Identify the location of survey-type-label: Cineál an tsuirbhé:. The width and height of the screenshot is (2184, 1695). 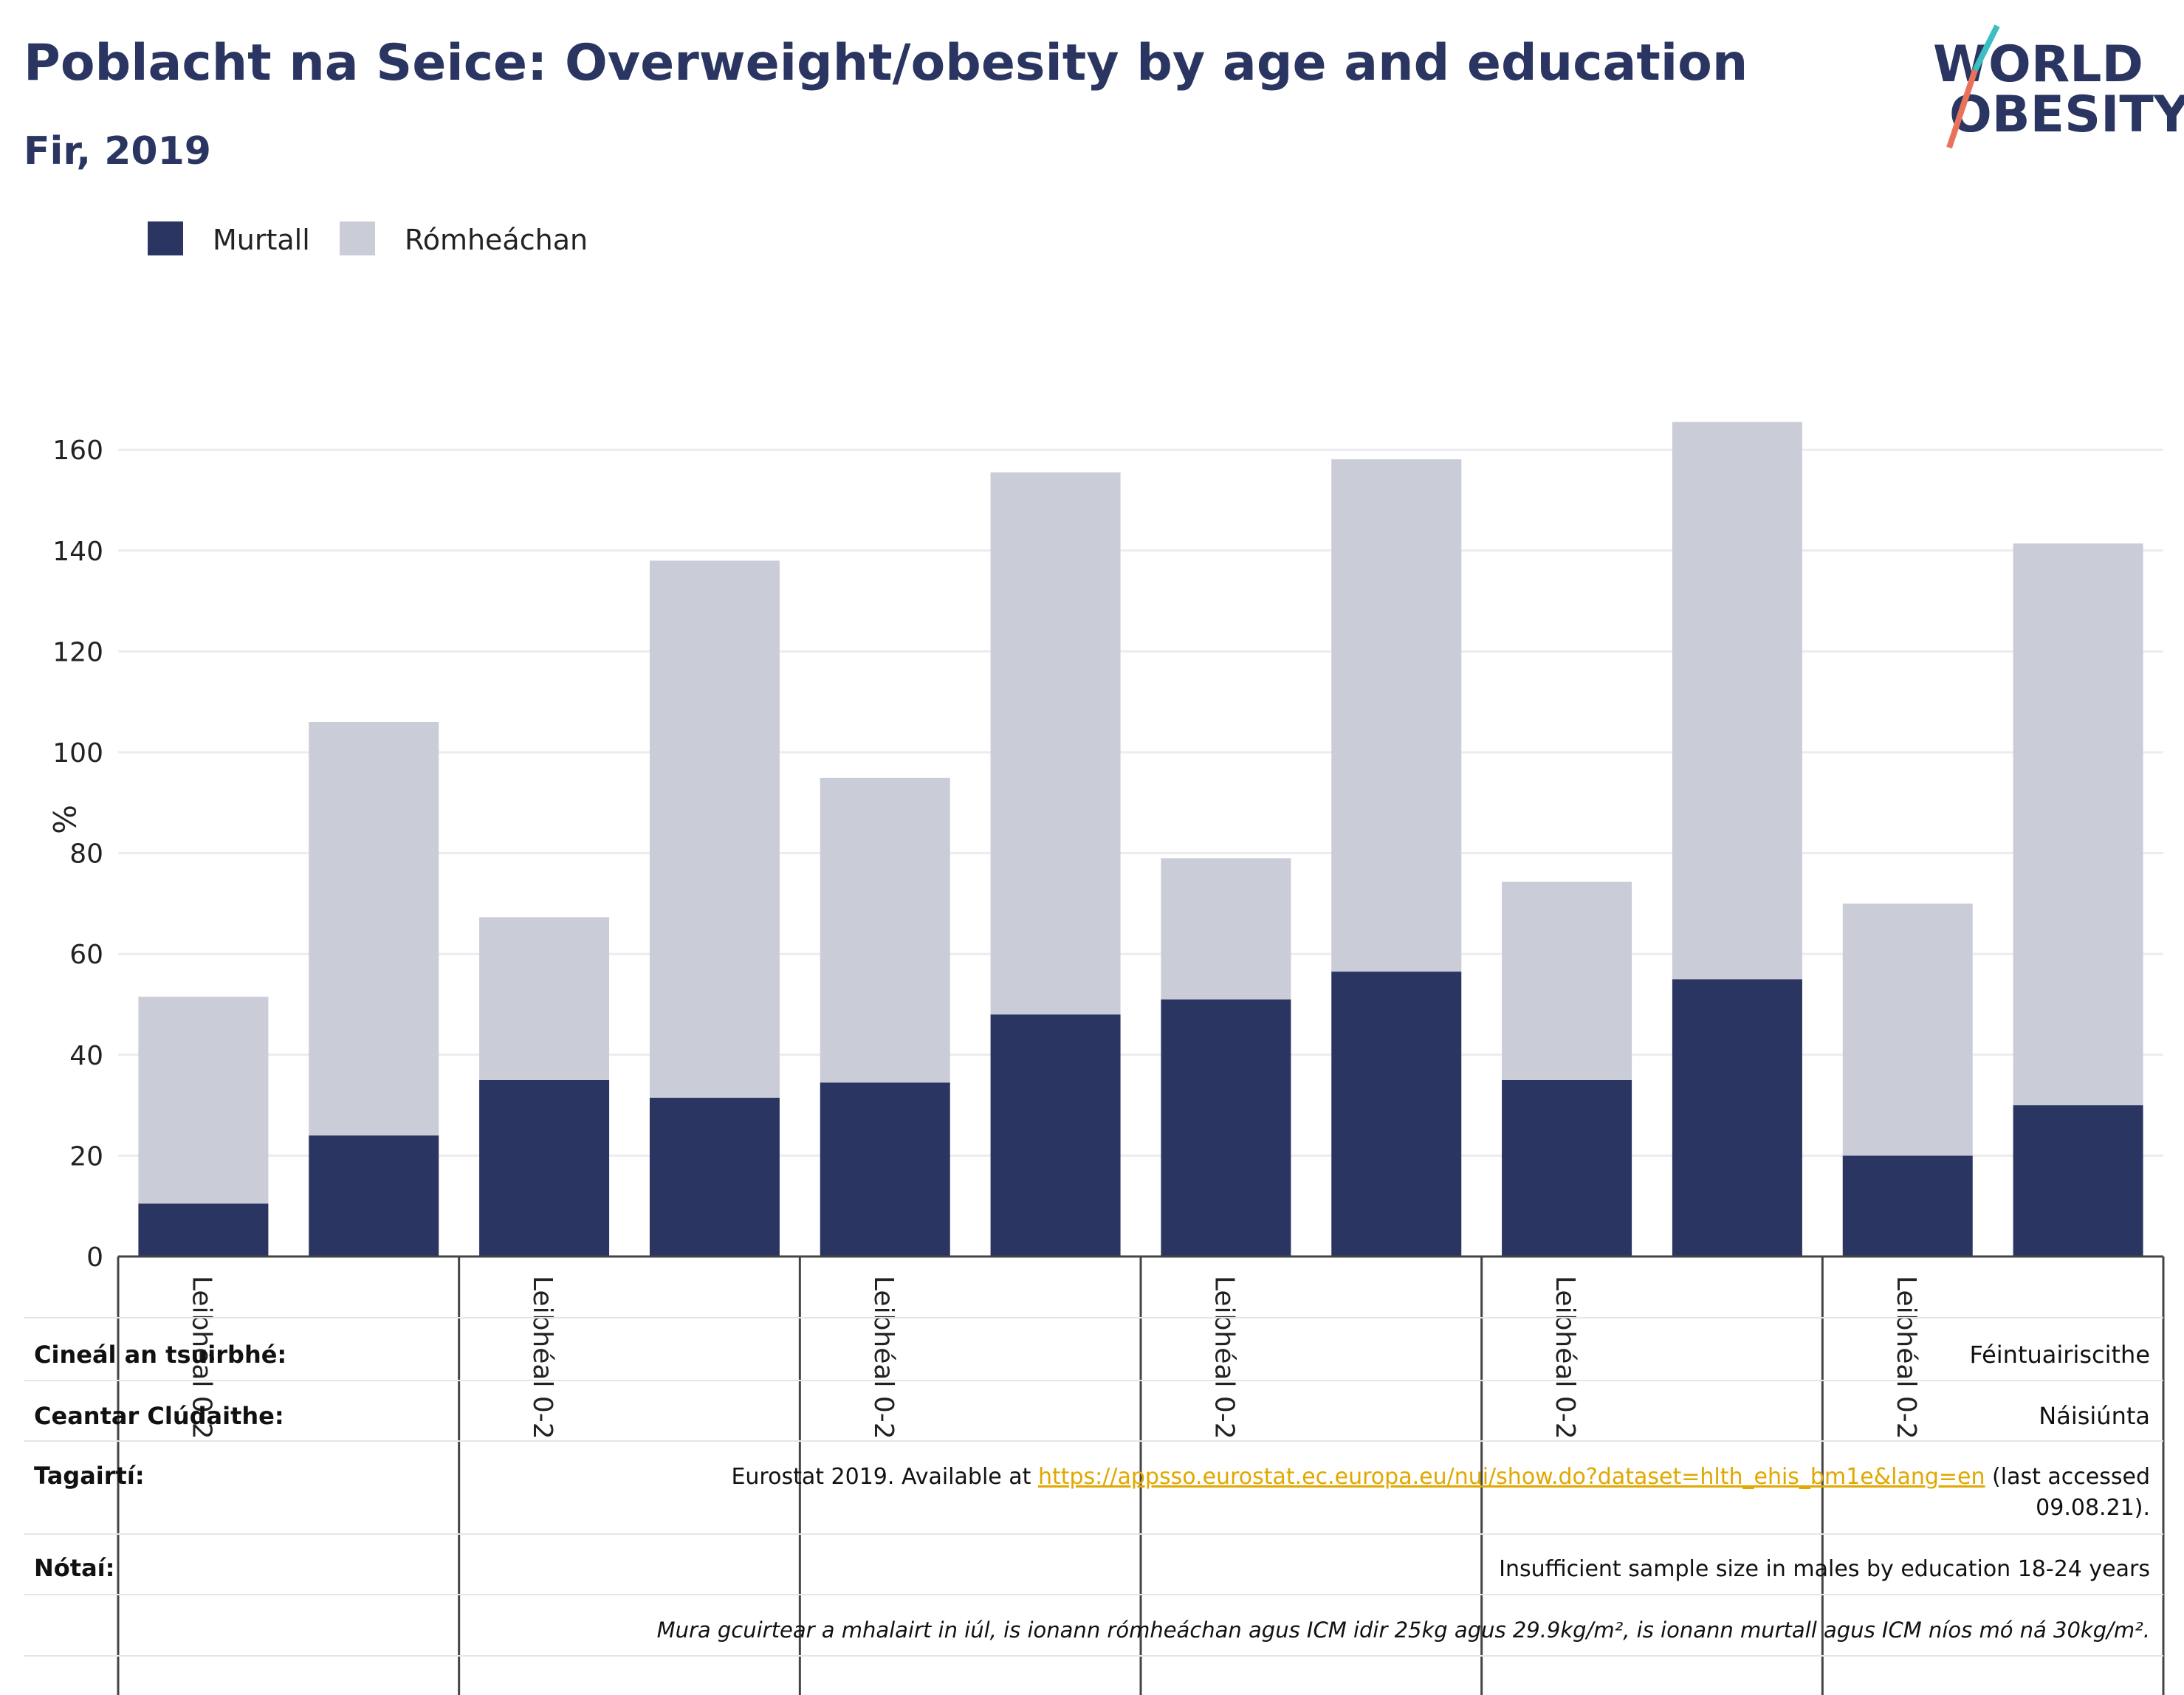
(160, 1355).